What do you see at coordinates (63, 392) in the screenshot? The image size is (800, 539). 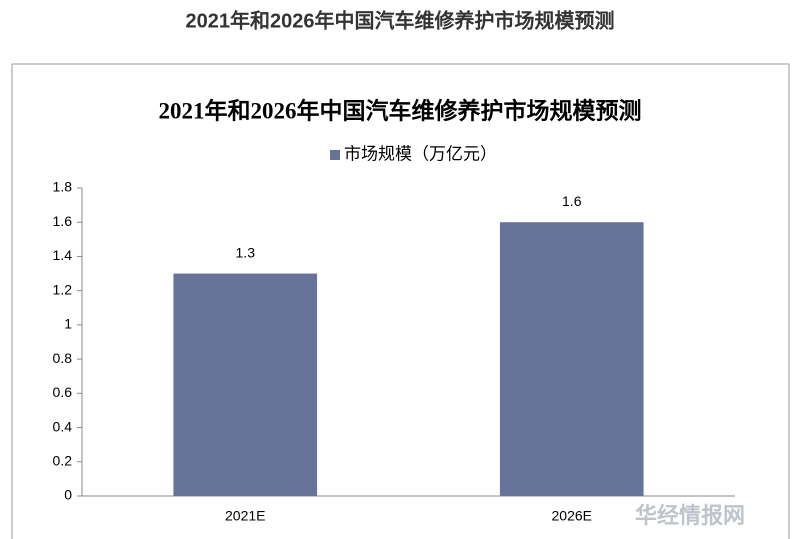 I see `y-tick-label: 0.6` at bounding box center [63, 392].